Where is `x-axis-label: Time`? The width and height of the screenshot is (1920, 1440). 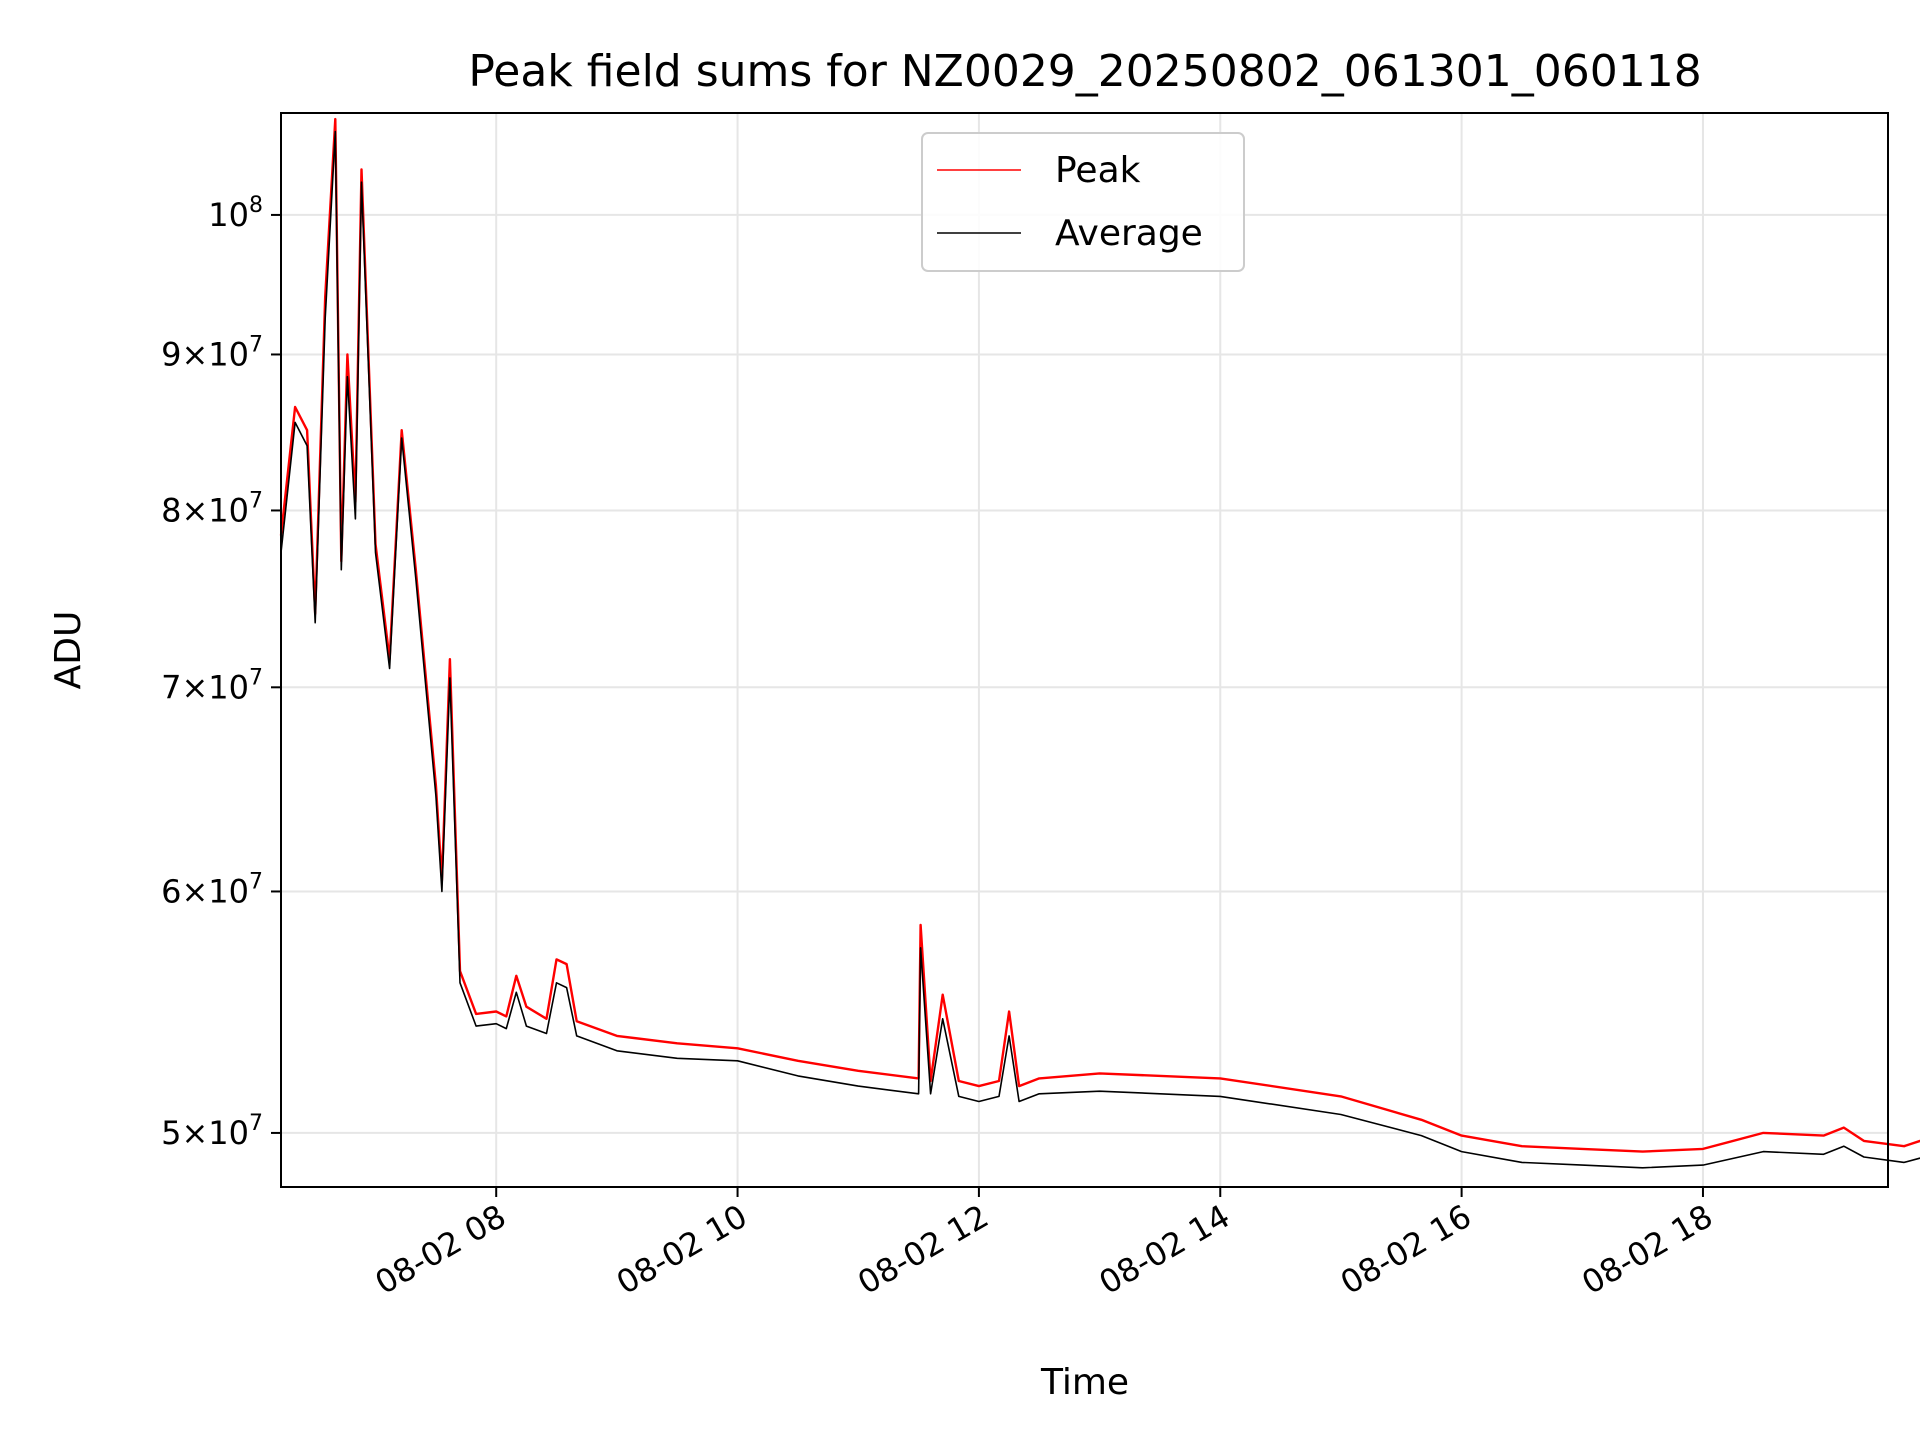 x-axis-label: Time is located at coordinates (1084, 1382).